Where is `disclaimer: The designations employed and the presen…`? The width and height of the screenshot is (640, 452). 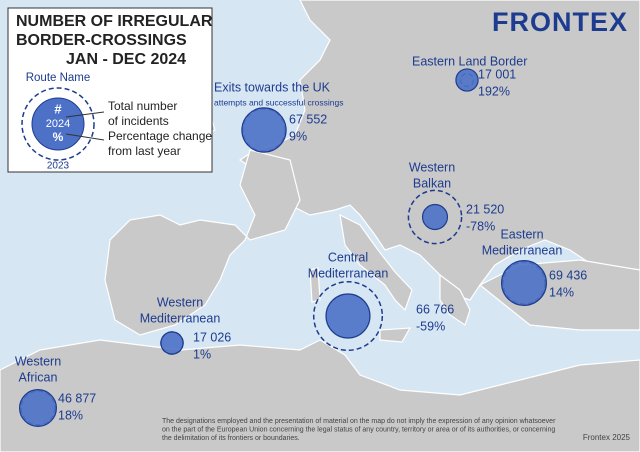 disclaimer: The designations employed and the presen… is located at coordinates (359, 421).